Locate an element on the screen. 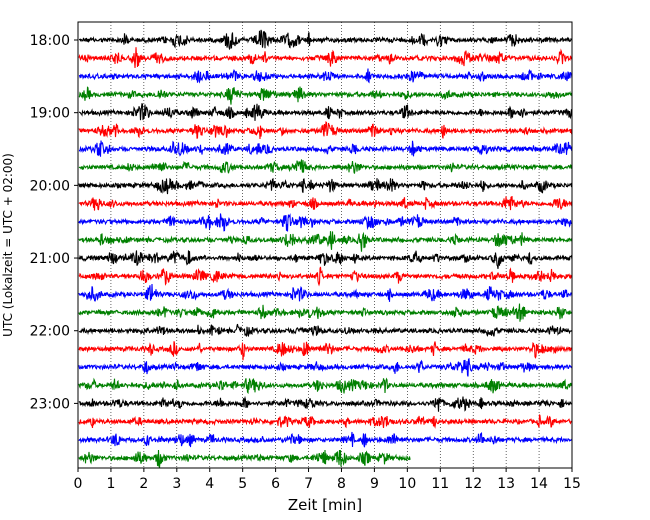 The width and height of the screenshot is (650, 520). x-tick-label: 7 is located at coordinates (308, 484).